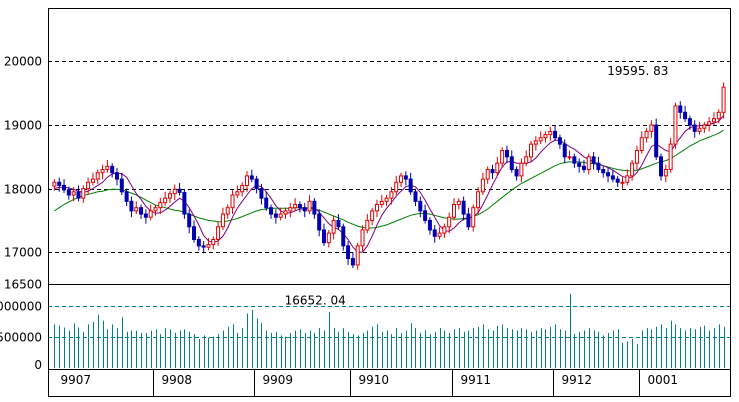 The height and width of the screenshot is (402, 739). What do you see at coordinates (23, 190) in the screenshot?
I see `price-tick-label: 18000` at bounding box center [23, 190].